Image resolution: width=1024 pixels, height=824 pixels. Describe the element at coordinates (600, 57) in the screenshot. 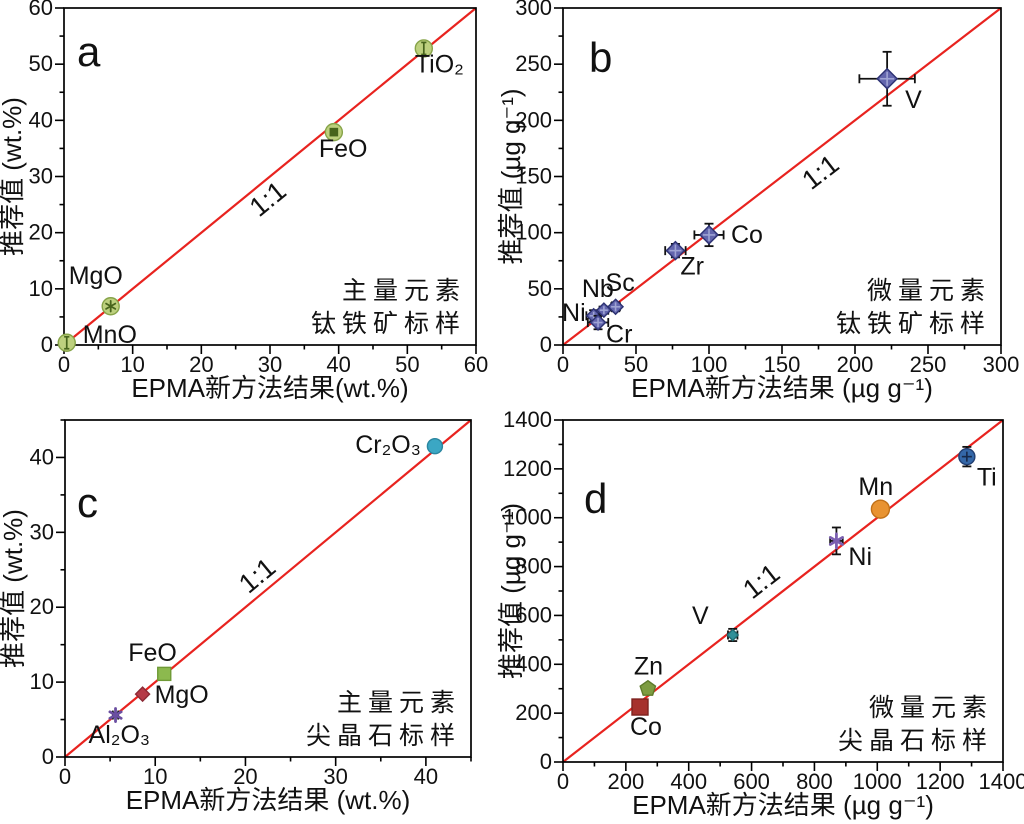

I see `panel-letter-b: b` at that location.